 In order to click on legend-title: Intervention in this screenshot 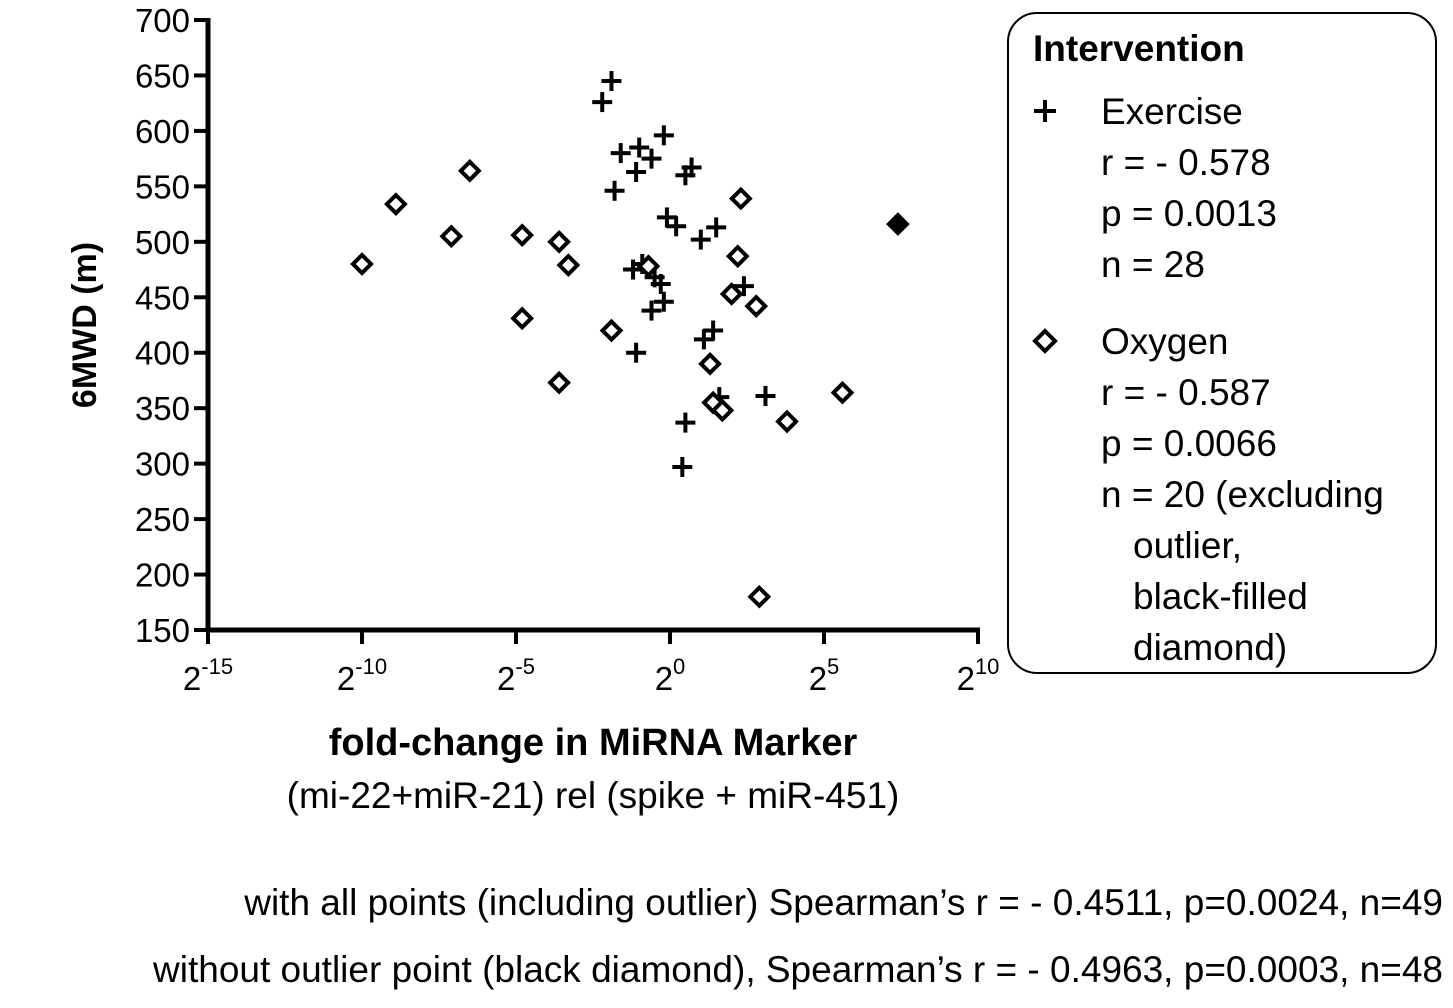, I will do `click(1139, 48)`.